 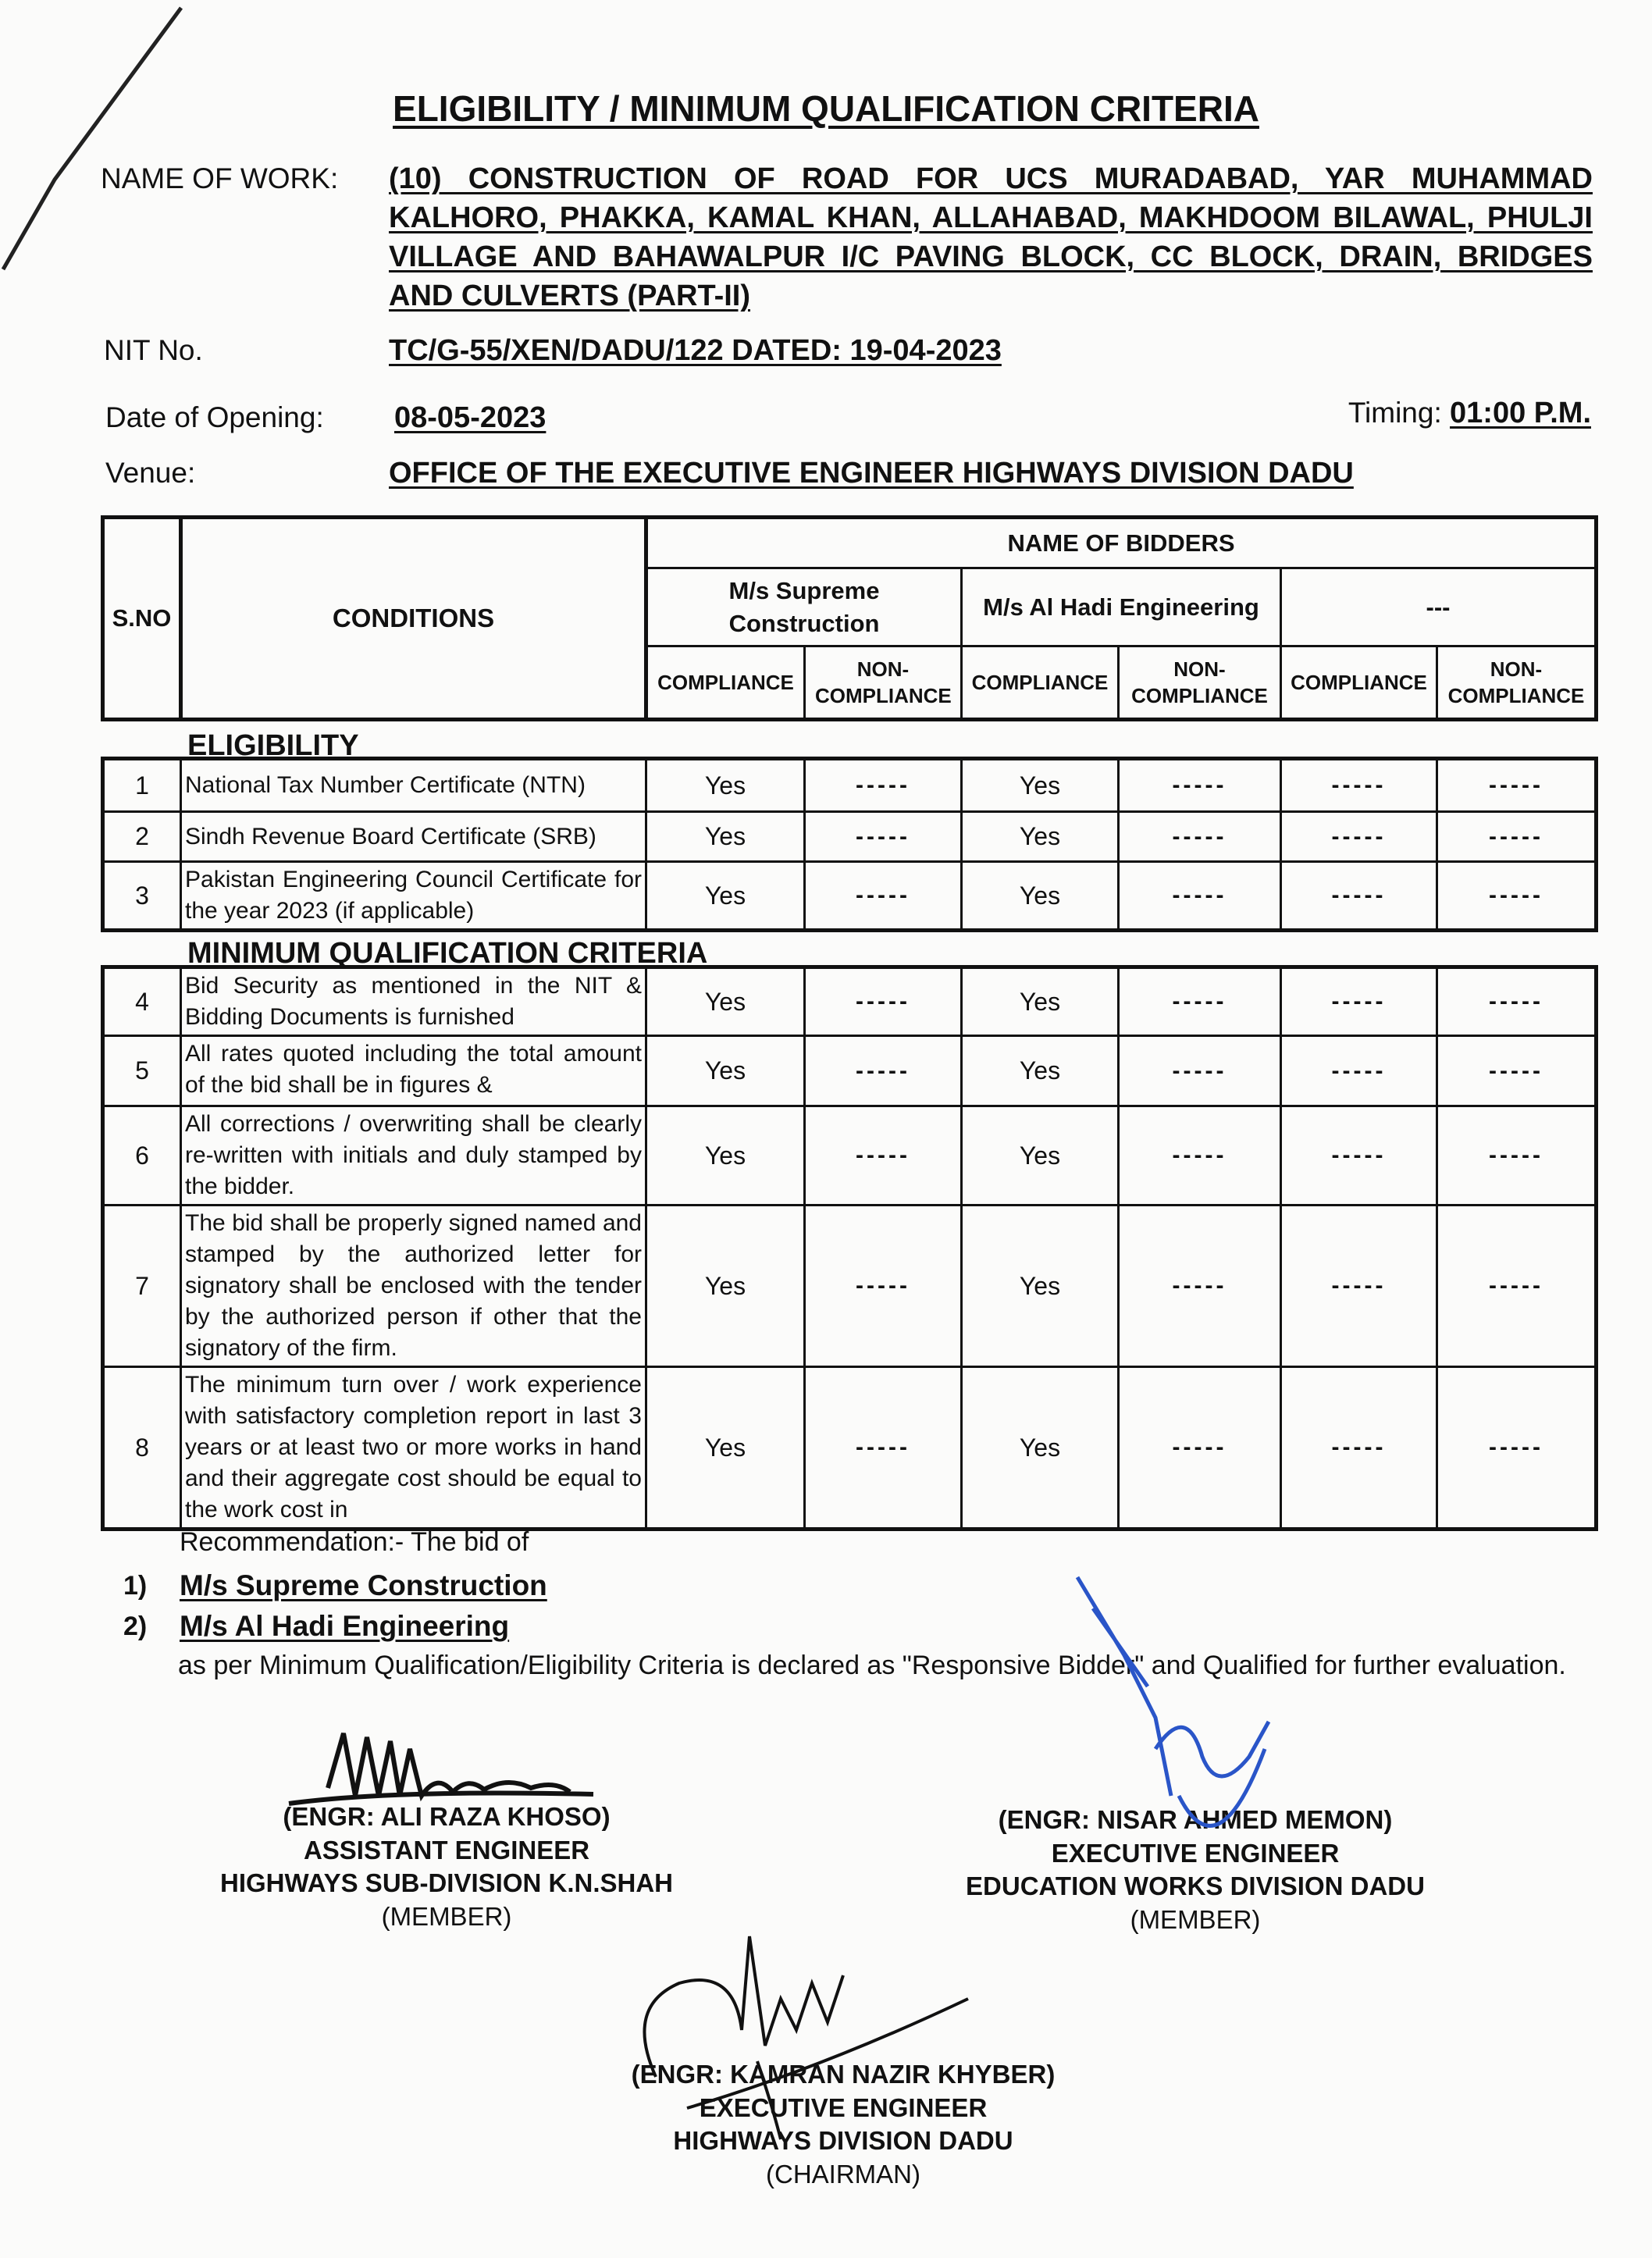 I want to click on bidder-1-name: M/s Supreme Construction, so click(x=804, y=607).